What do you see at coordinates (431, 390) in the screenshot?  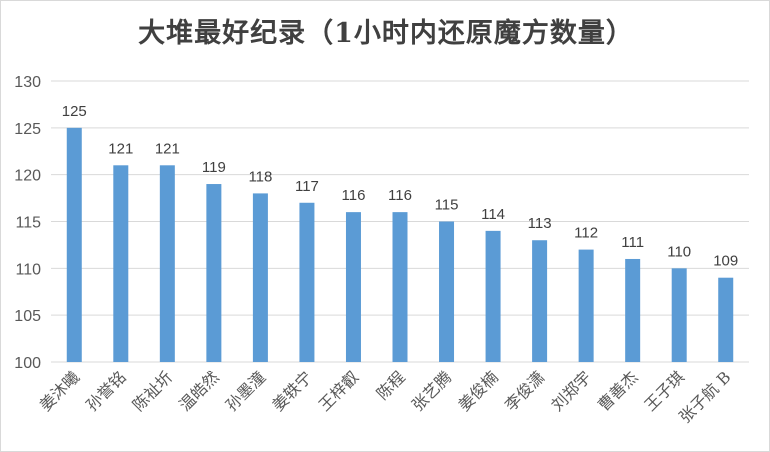 I see `x-tick-label: 张艺腾` at bounding box center [431, 390].